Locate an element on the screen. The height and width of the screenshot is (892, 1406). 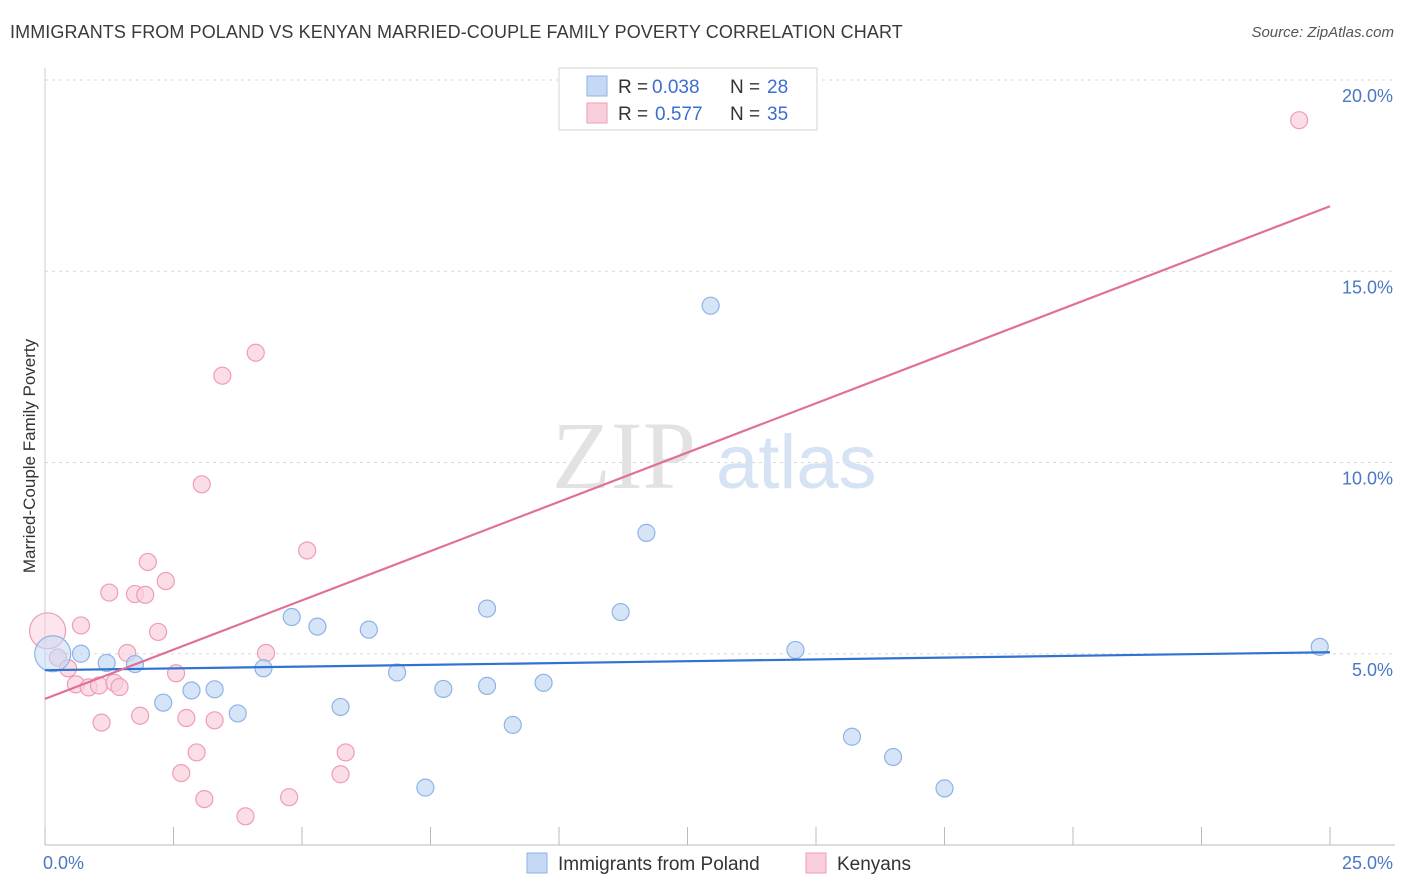
legend-r-value-2: 0.577 is located at coordinates (679, 114).